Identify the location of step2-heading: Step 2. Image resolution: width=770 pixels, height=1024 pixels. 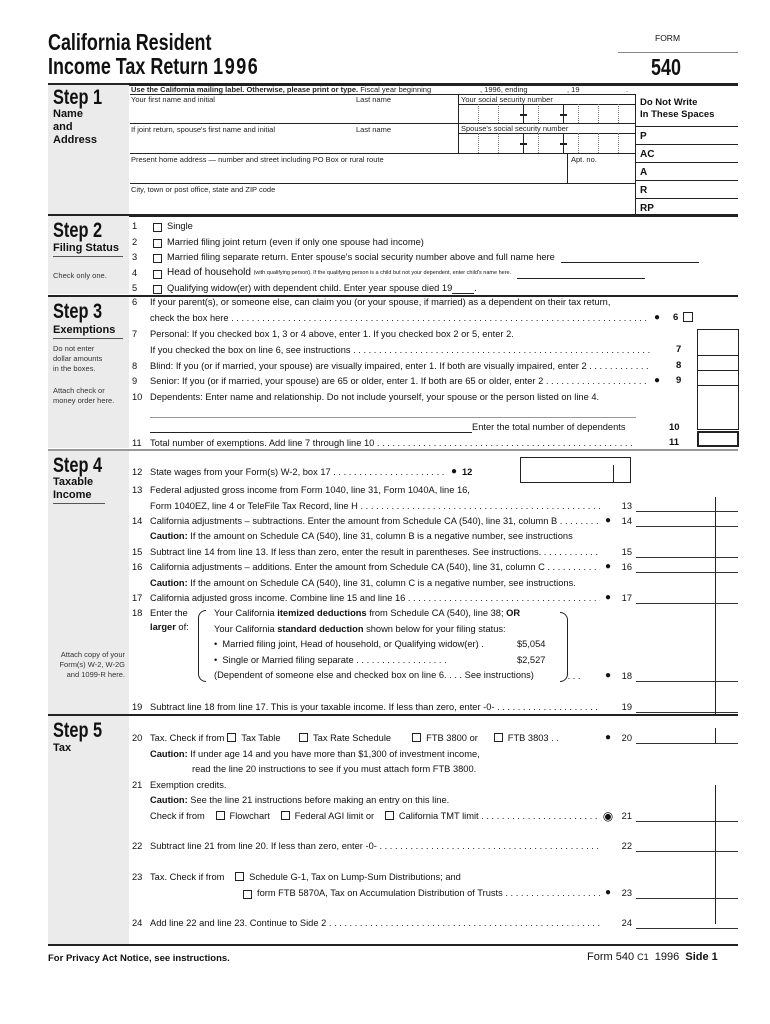
(78, 230).